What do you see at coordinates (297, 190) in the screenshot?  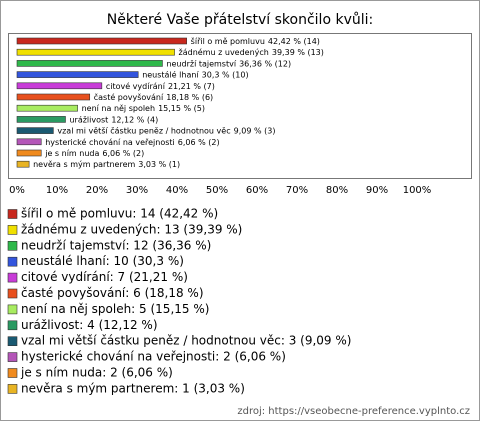 I see `x-tick-label: 70%` at bounding box center [297, 190].